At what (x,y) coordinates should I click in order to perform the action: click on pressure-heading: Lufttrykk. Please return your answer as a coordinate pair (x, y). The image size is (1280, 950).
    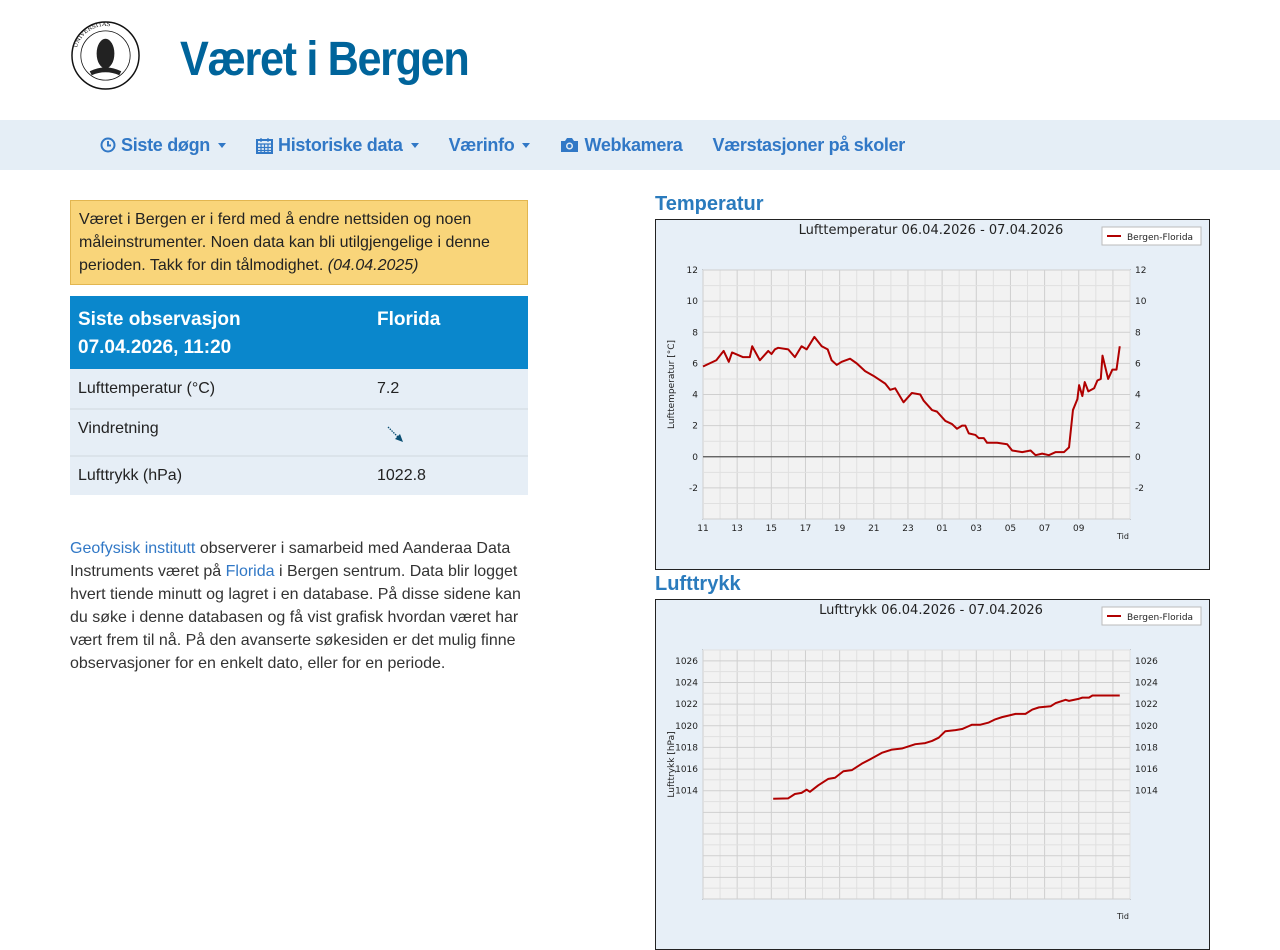
    Looking at the image, I should click on (698, 584).